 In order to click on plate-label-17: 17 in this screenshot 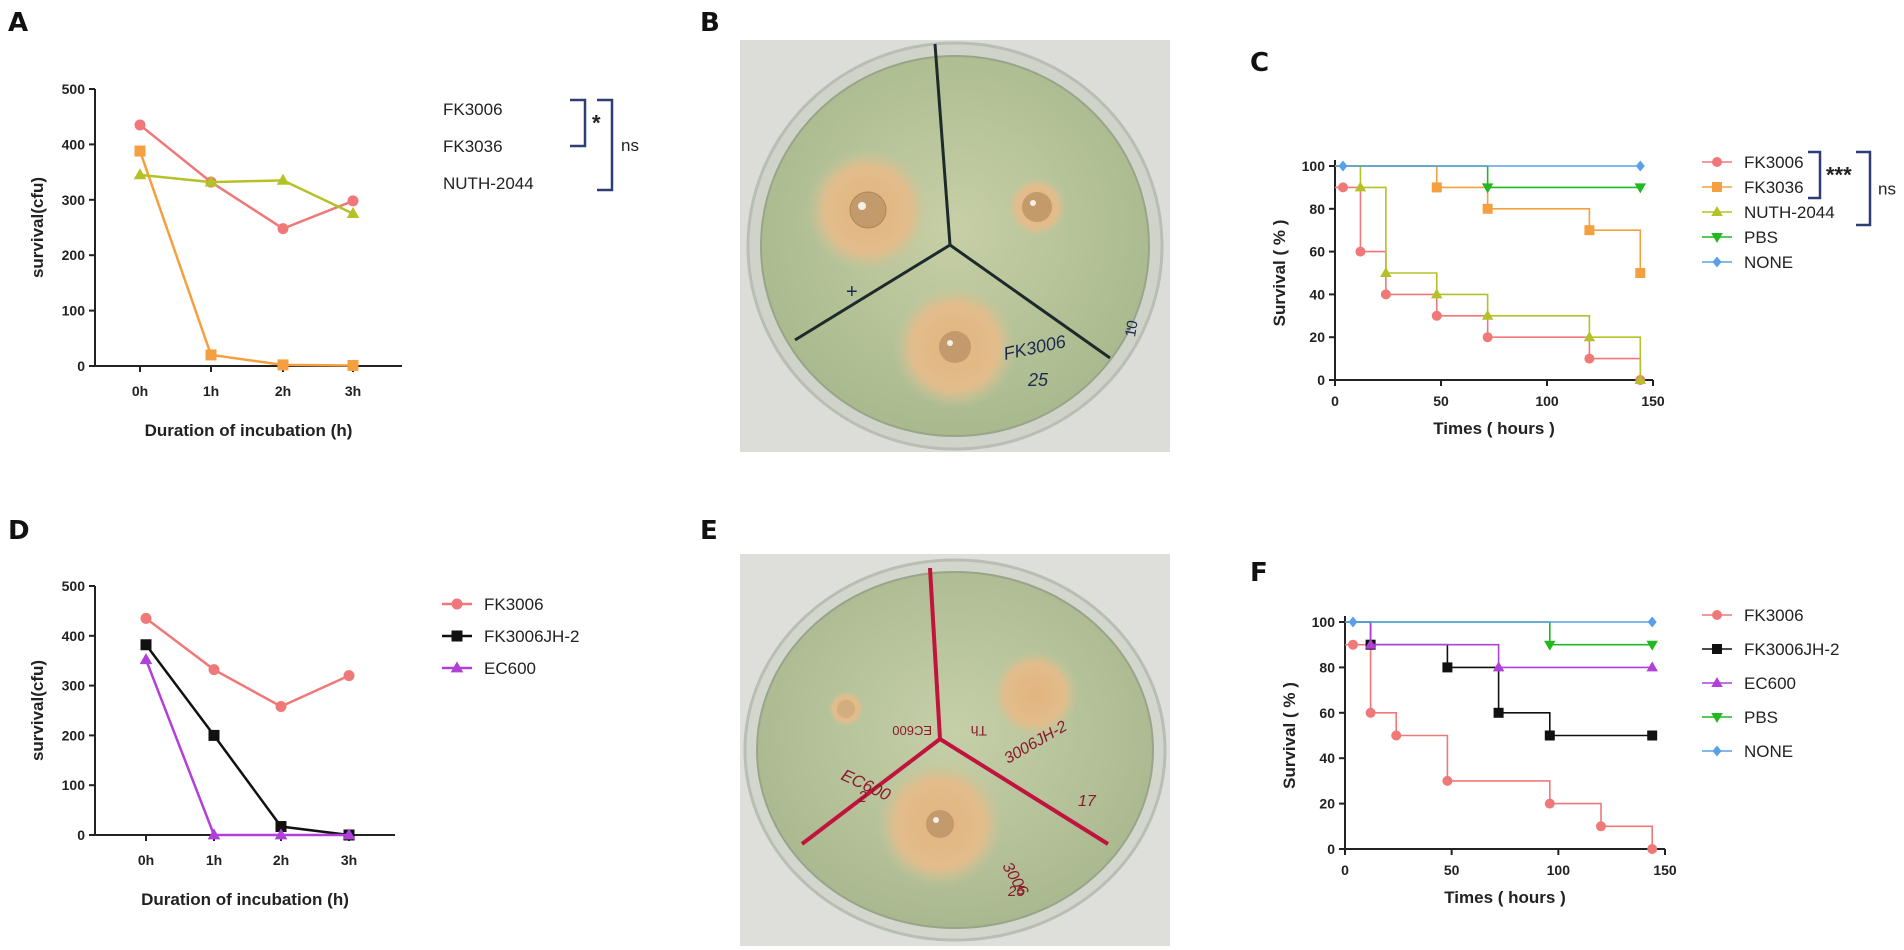, I will do `click(1087, 801)`.